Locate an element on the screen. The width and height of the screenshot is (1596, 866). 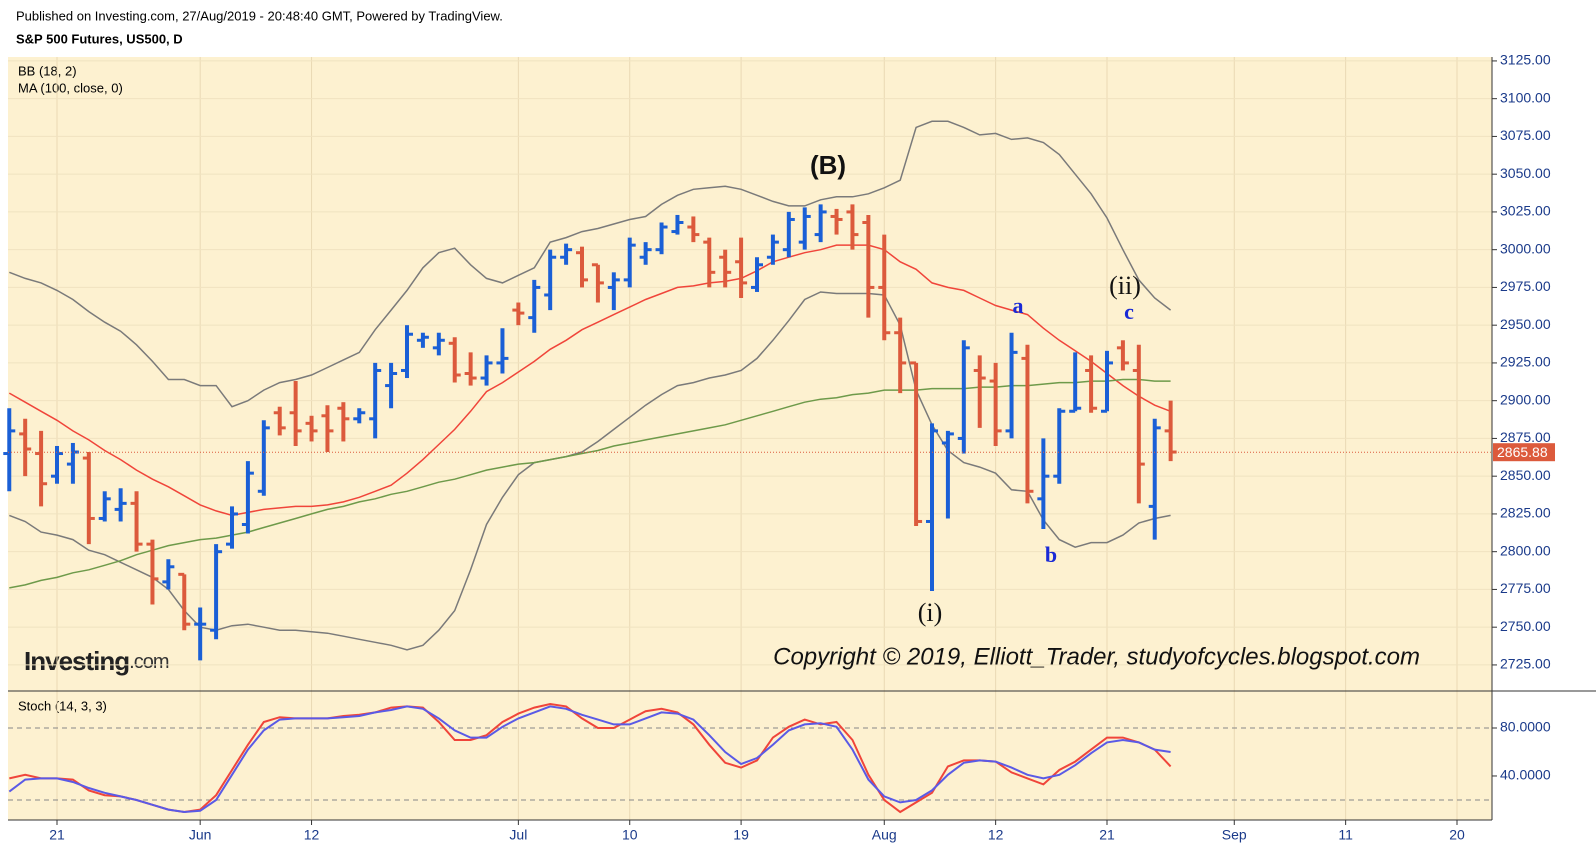
x-tick-label: Aug is located at coordinates (884, 835).